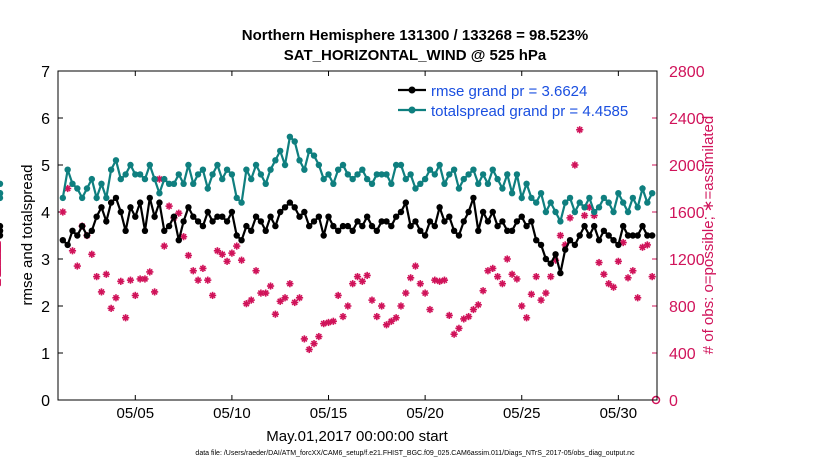  Describe the element at coordinates (412, 110) in the screenshot. I see `legend-marker-totalspread` at that location.